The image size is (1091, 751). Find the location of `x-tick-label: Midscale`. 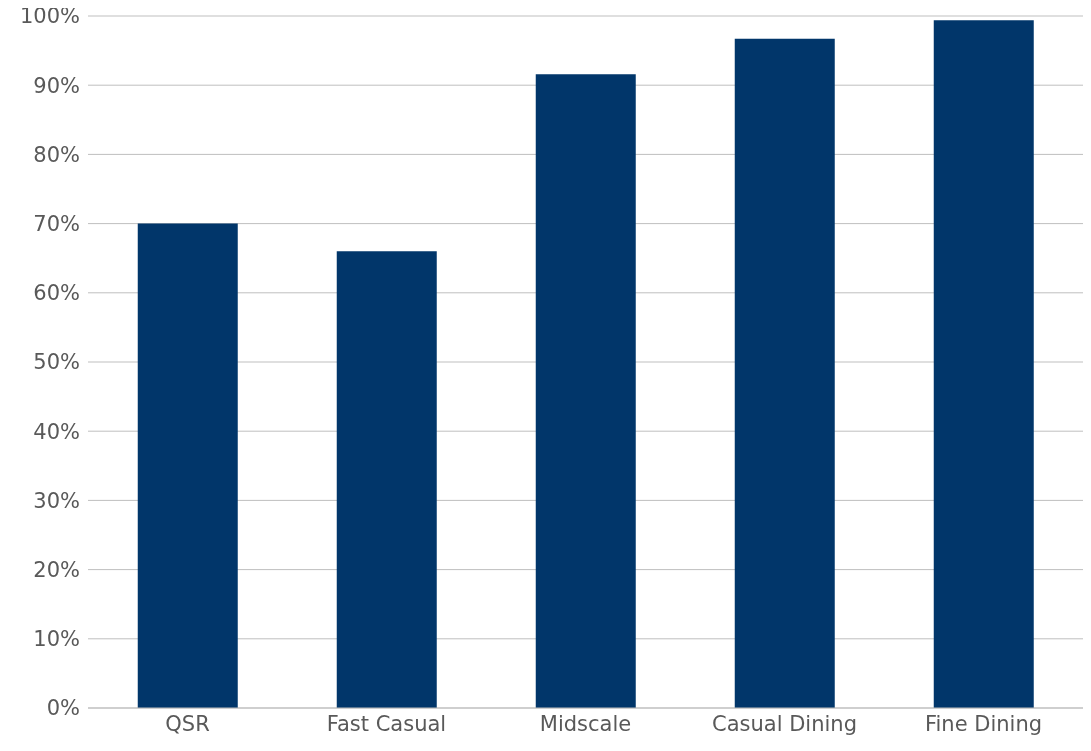

x-tick-label: Midscale is located at coordinates (585, 723).